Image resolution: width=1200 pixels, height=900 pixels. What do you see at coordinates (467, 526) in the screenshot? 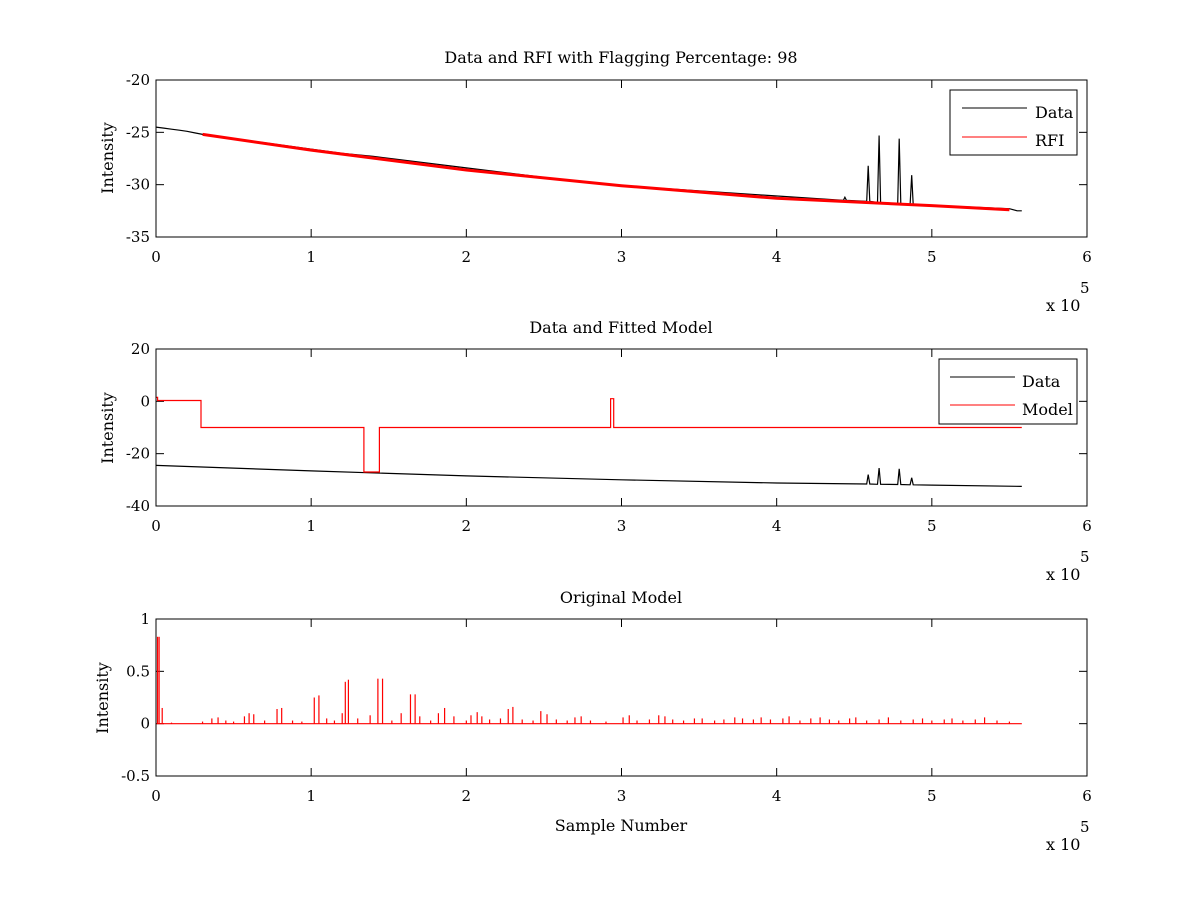
I see `panel-2-x-tick-label: 2` at bounding box center [467, 526].